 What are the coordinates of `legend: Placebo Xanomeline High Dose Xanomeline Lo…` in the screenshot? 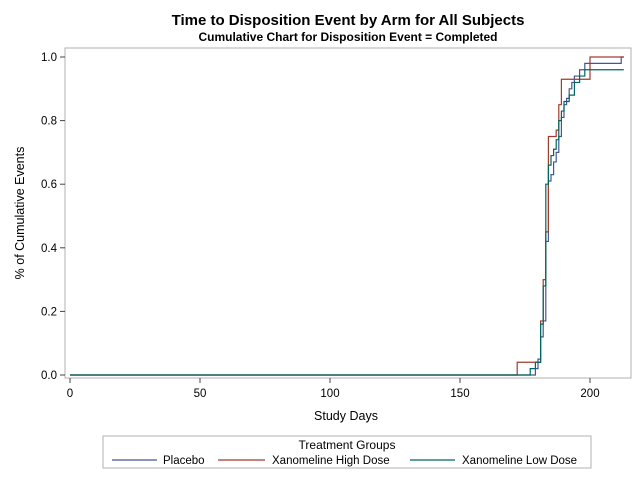 It's located at (344, 461).